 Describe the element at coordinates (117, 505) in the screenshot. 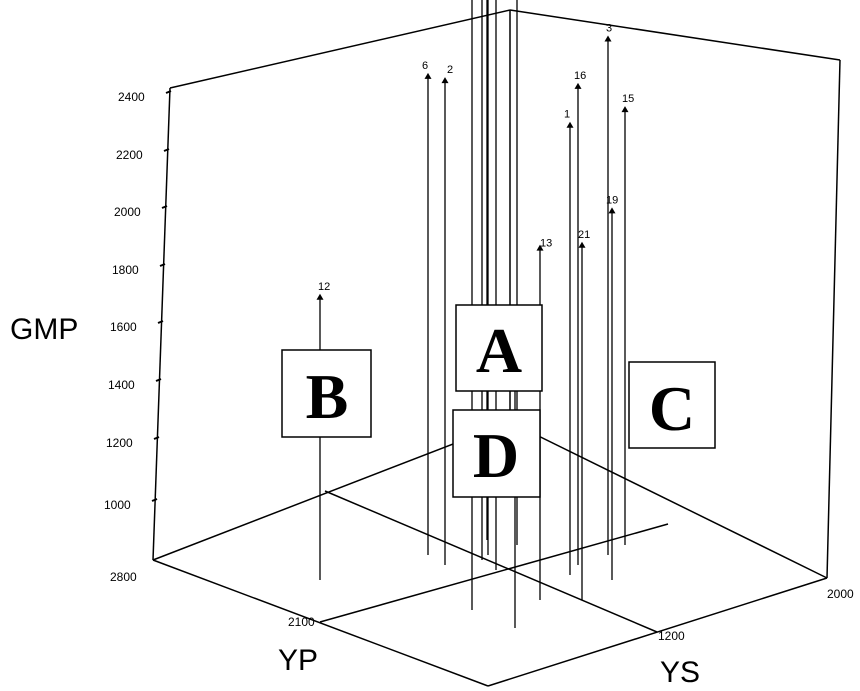

I see `z-tick-label: 1000` at that location.